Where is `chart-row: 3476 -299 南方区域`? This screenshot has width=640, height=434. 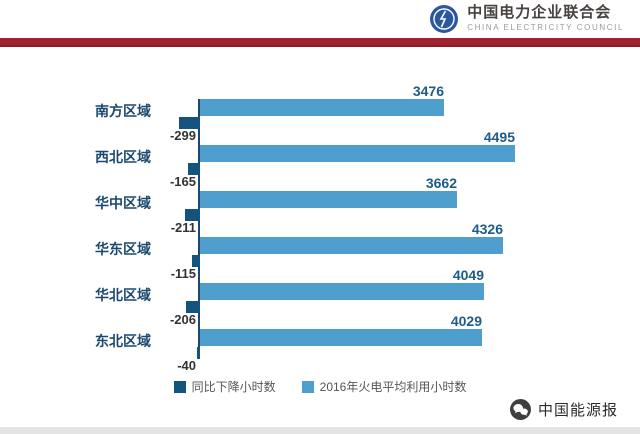 chart-row: 3476 -299 南方区域 is located at coordinates (320, 113).